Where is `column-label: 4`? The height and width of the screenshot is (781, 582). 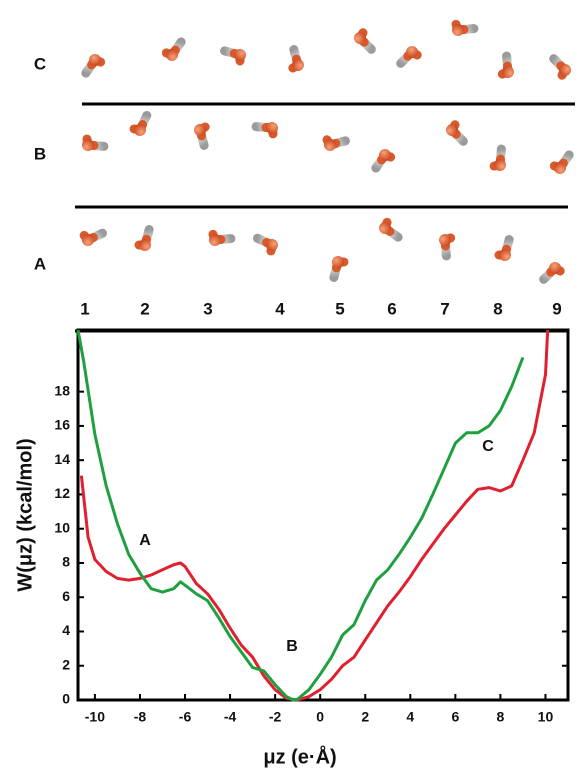
column-label: 4 is located at coordinates (280, 308).